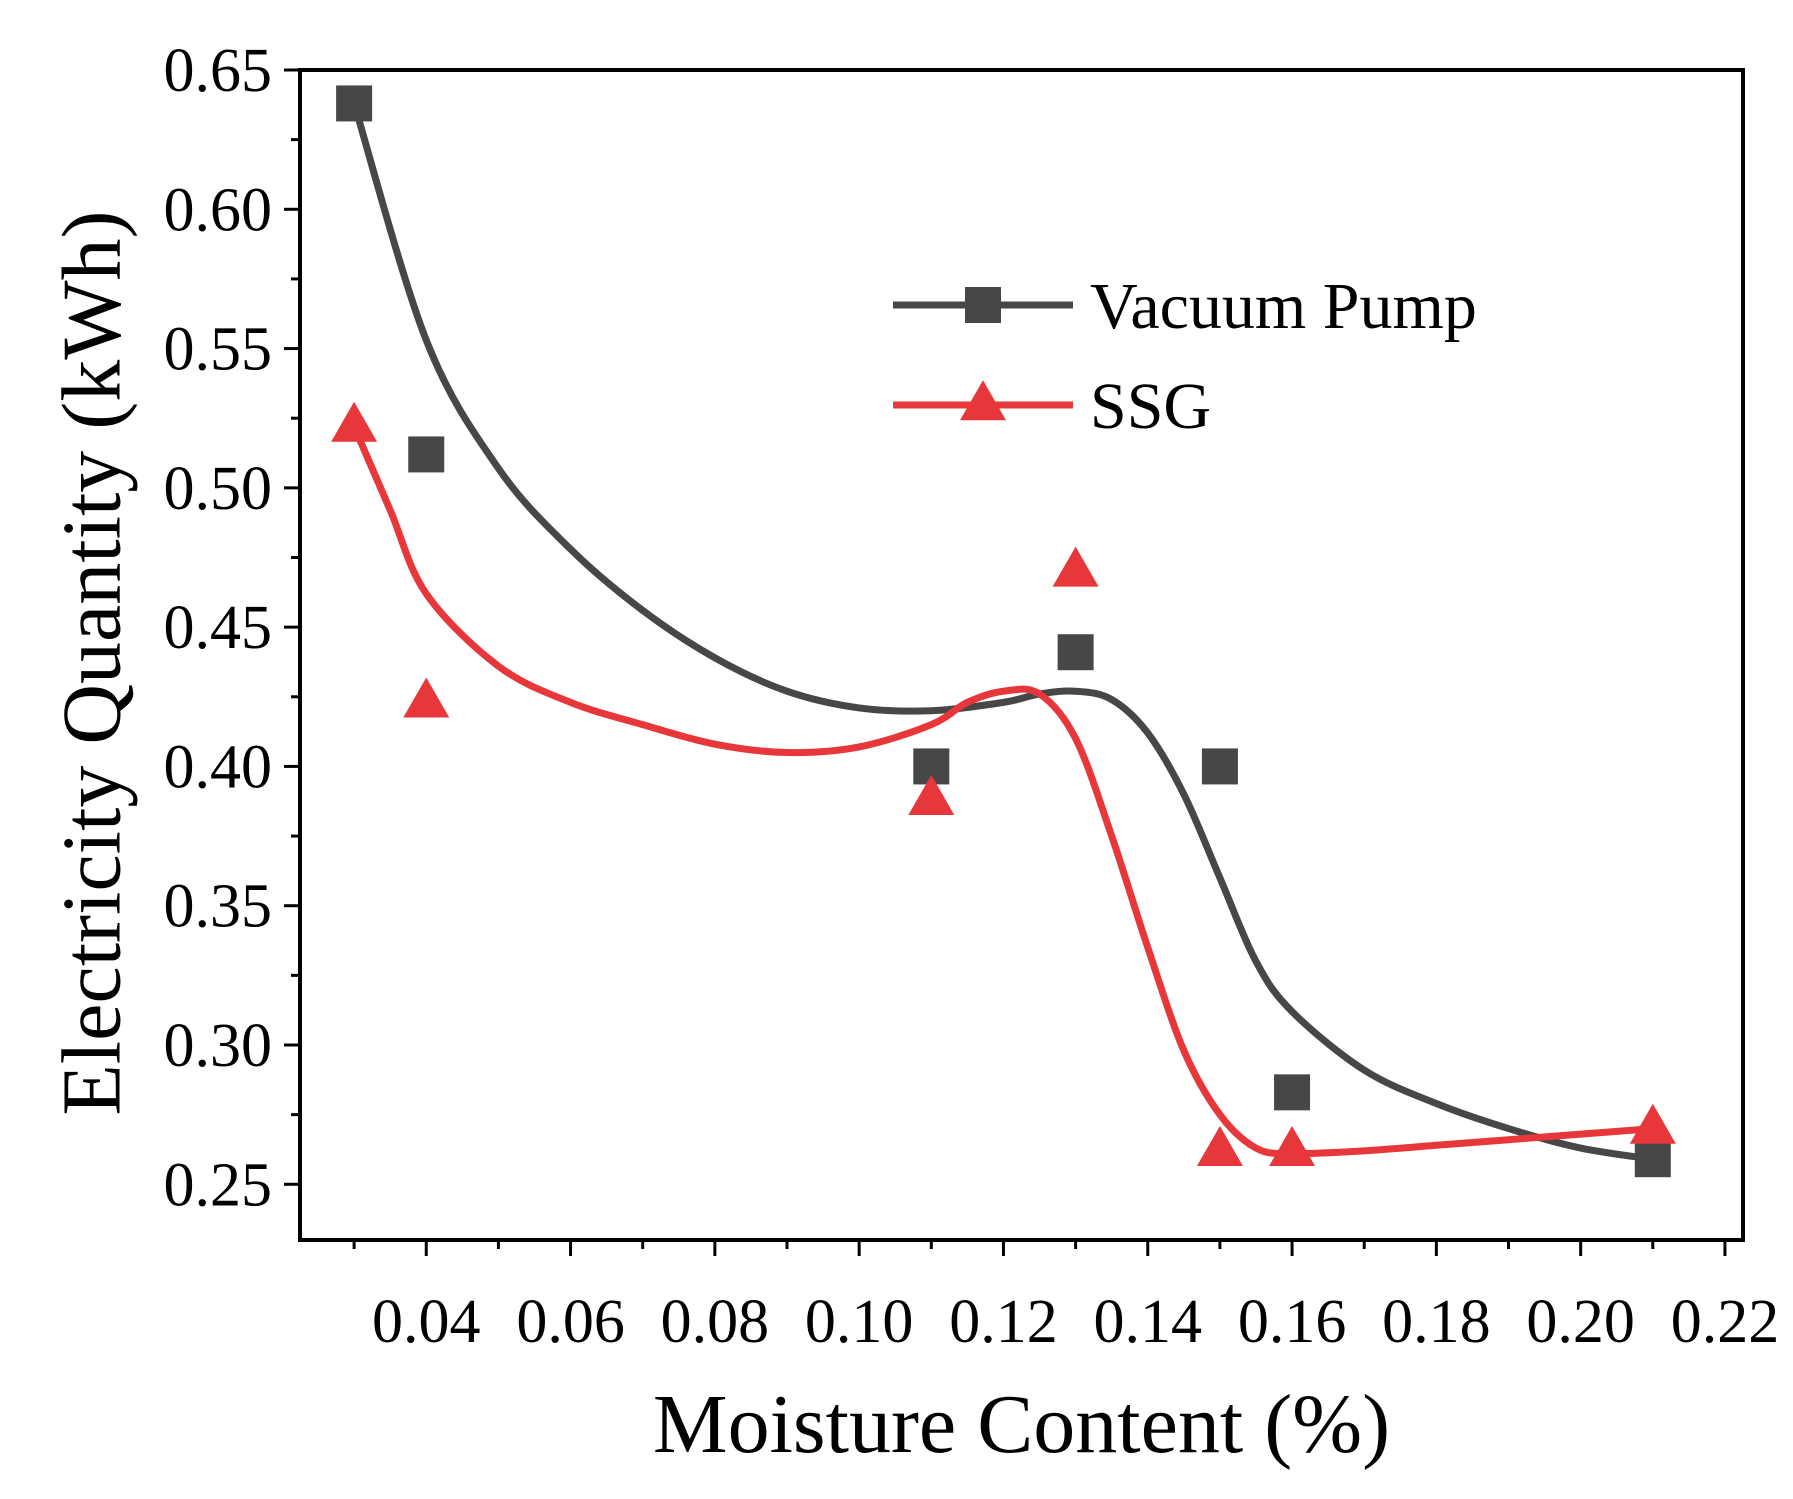 Image resolution: width=1793 pixels, height=1499 pixels. What do you see at coordinates (218, 907) in the screenshot?
I see `y-tick-label-2: 0.35` at bounding box center [218, 907].